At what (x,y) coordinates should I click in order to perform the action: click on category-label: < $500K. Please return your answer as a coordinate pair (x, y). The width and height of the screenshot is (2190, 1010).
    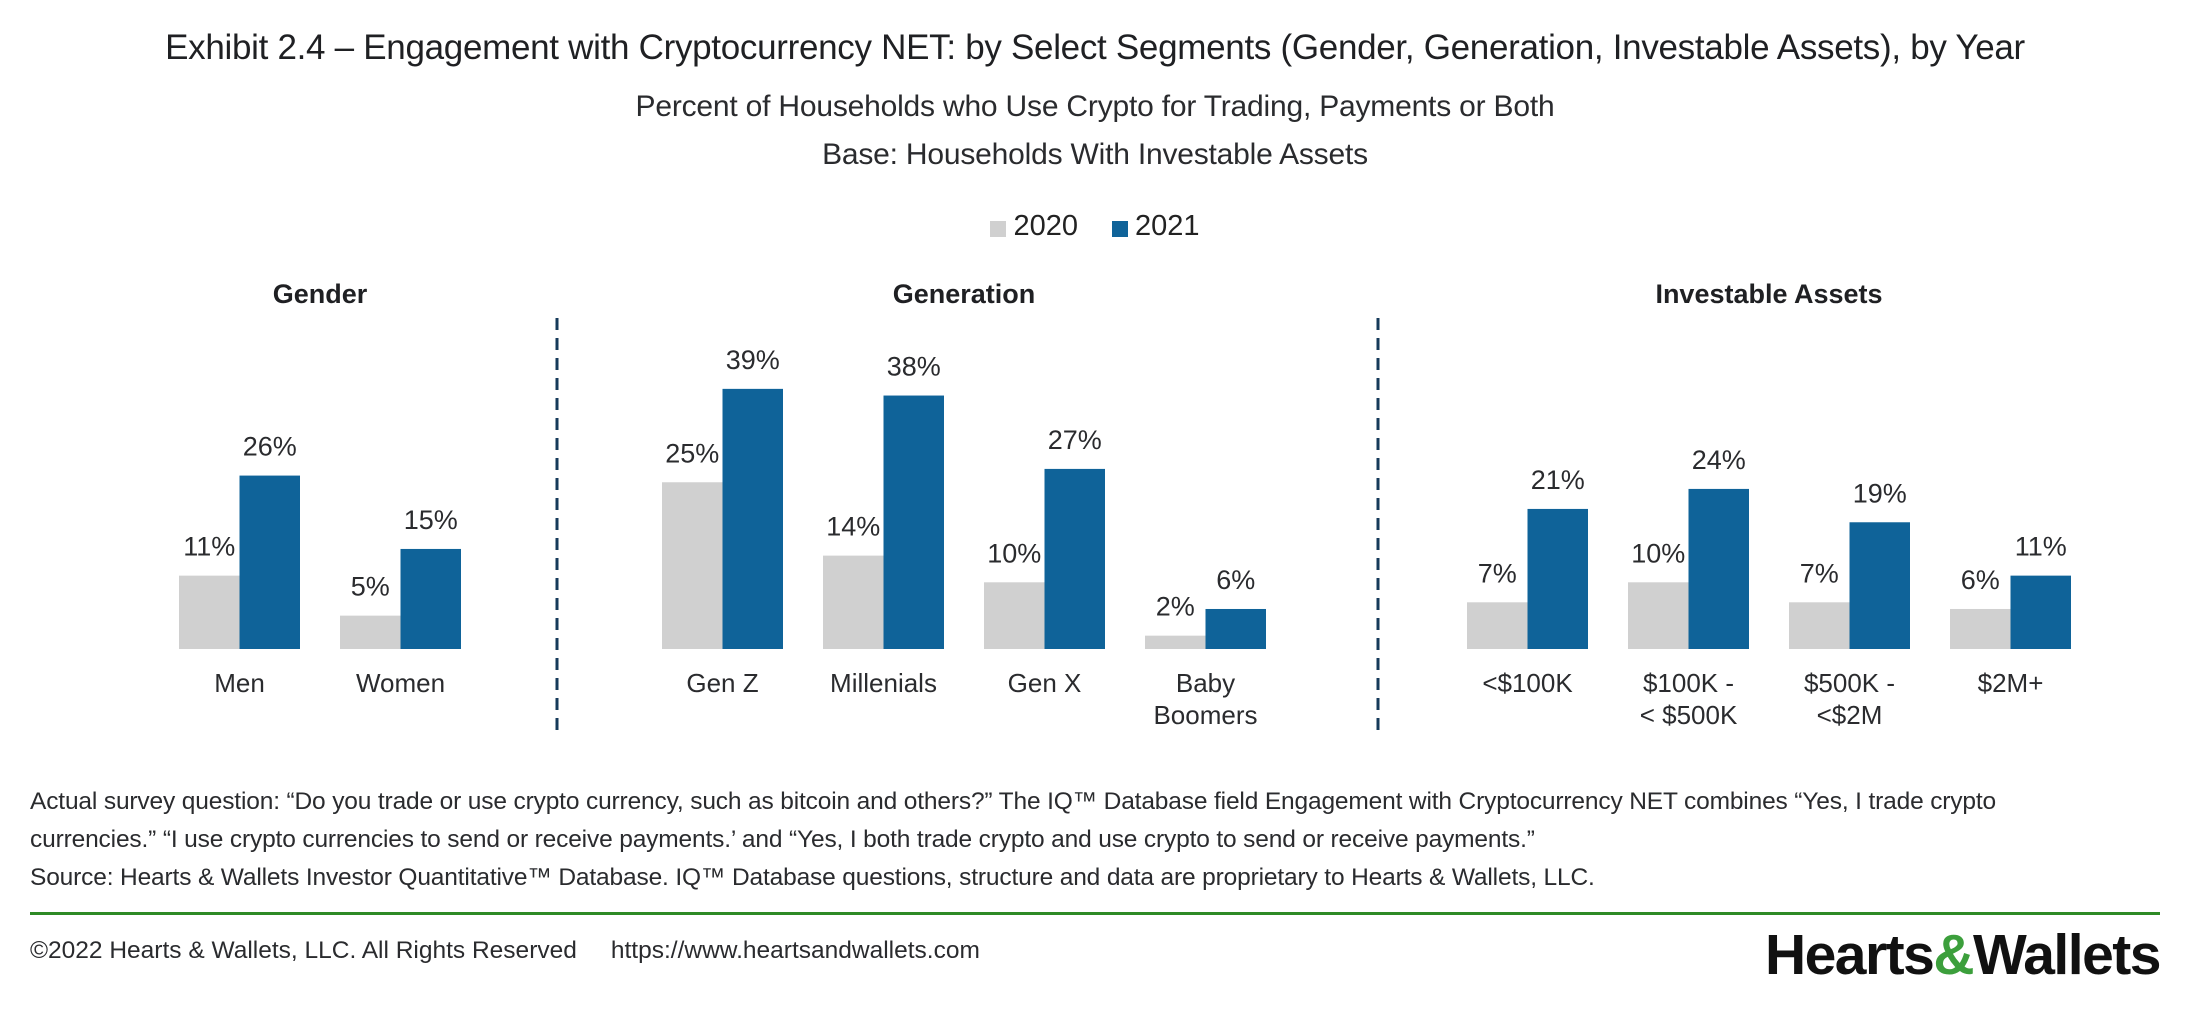
    Looking at the image, I should click on (1689, 715).